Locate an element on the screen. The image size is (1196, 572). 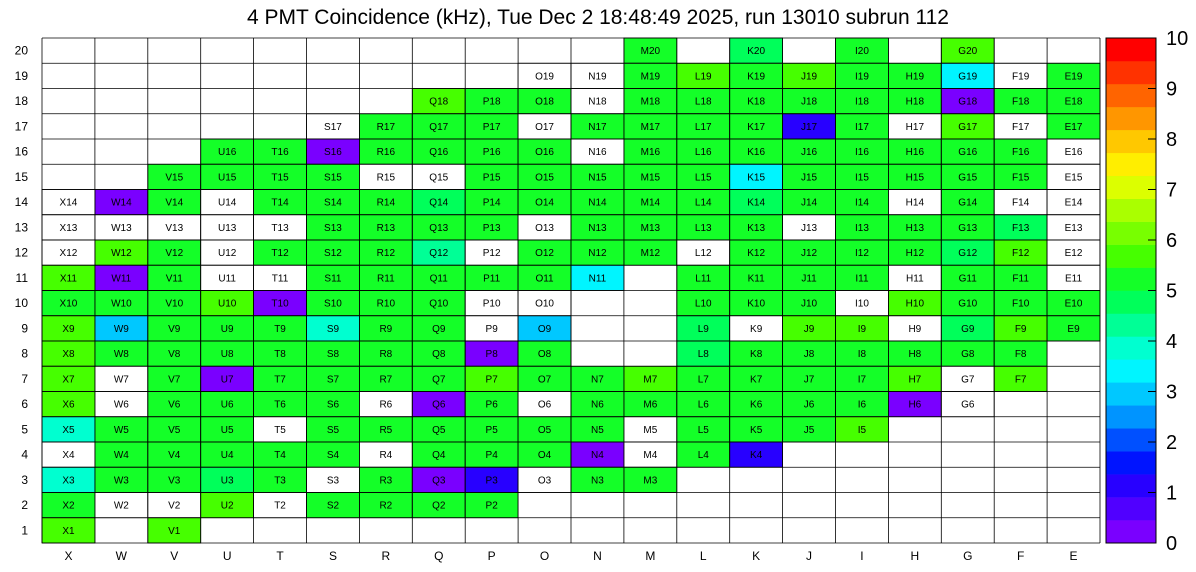
cell-Q5 is located at coordinates (438, 429).